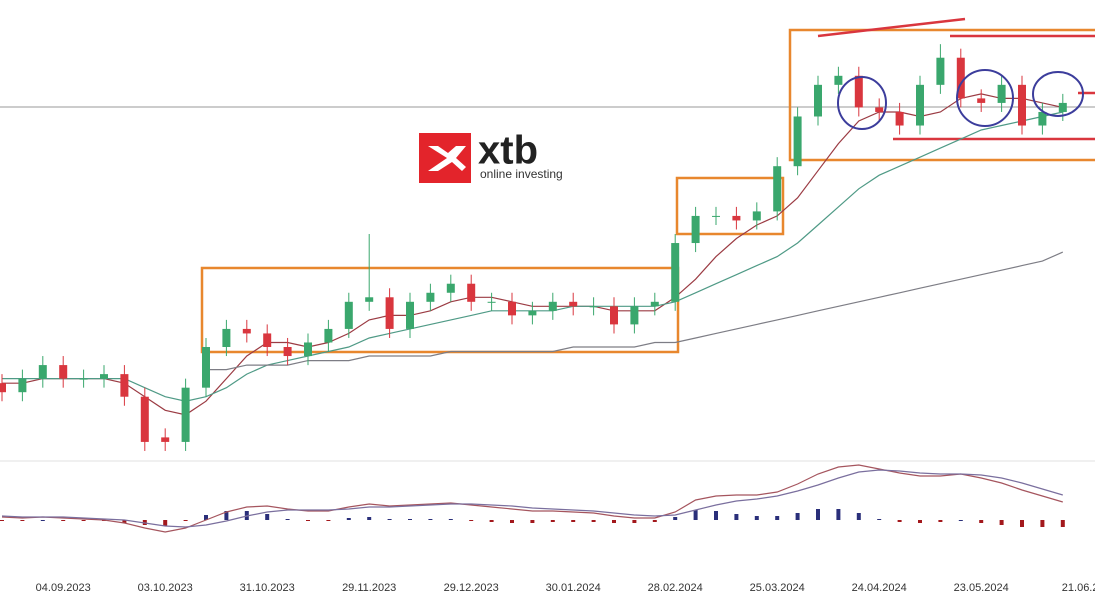 This screenshot has width=1095, height=600. Describe the element at coordinates (1078, 588) in the screenshot. I see `x-tick-label: 21.06.20` at that location.